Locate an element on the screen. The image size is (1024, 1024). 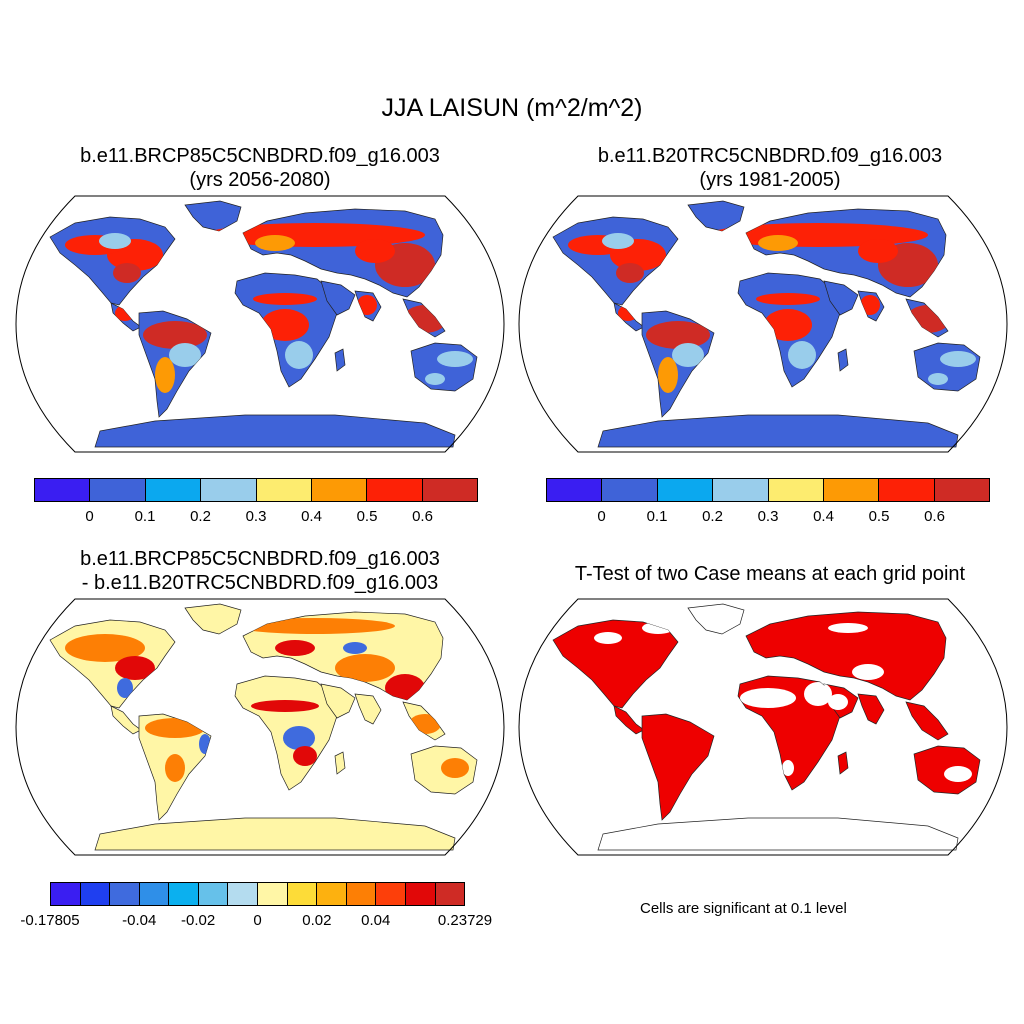
colorbar-top-left is located at coordinates (256, 490).